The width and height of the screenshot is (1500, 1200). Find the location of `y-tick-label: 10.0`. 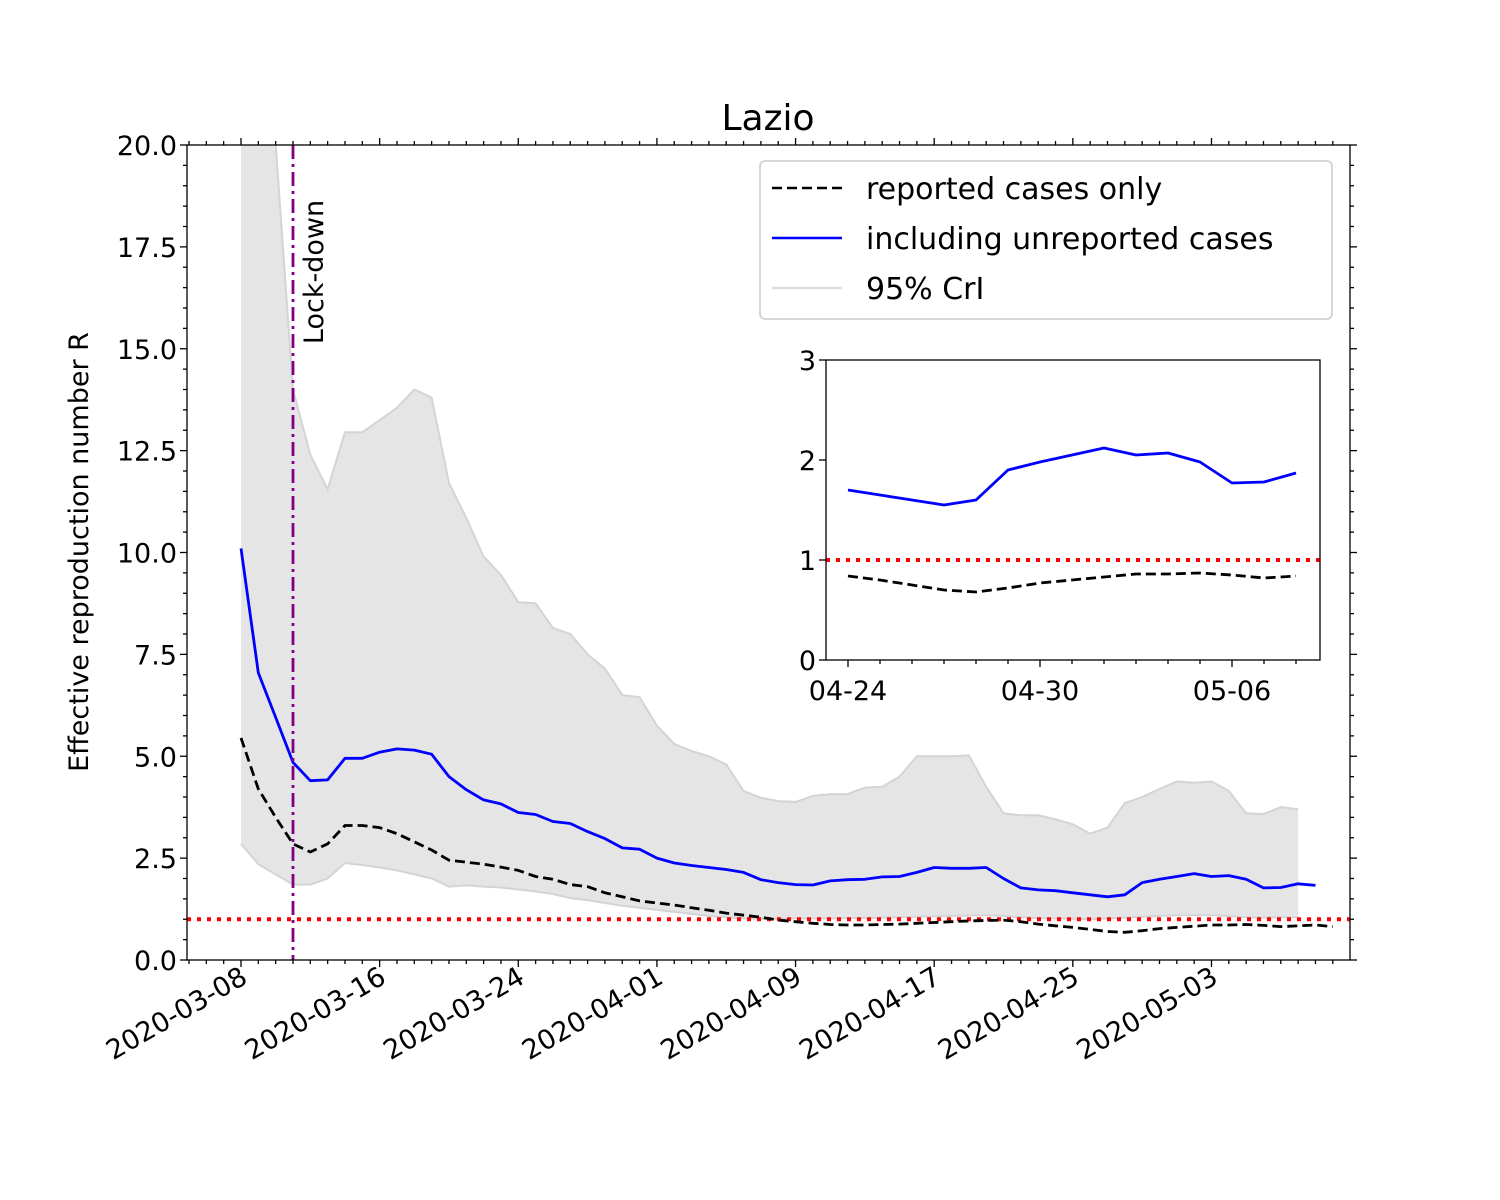

y-tick-label: 10.0 is located at coordinates (147, 554).